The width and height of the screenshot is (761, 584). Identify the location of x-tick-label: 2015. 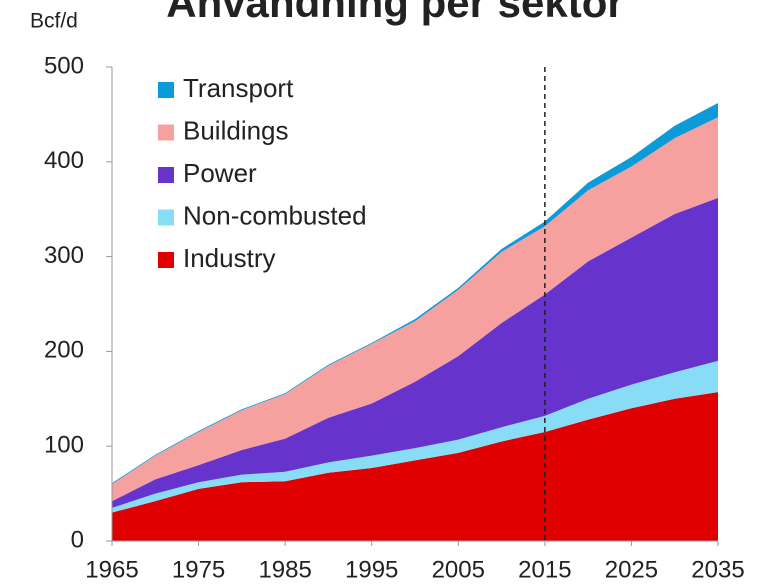
(544, 569).